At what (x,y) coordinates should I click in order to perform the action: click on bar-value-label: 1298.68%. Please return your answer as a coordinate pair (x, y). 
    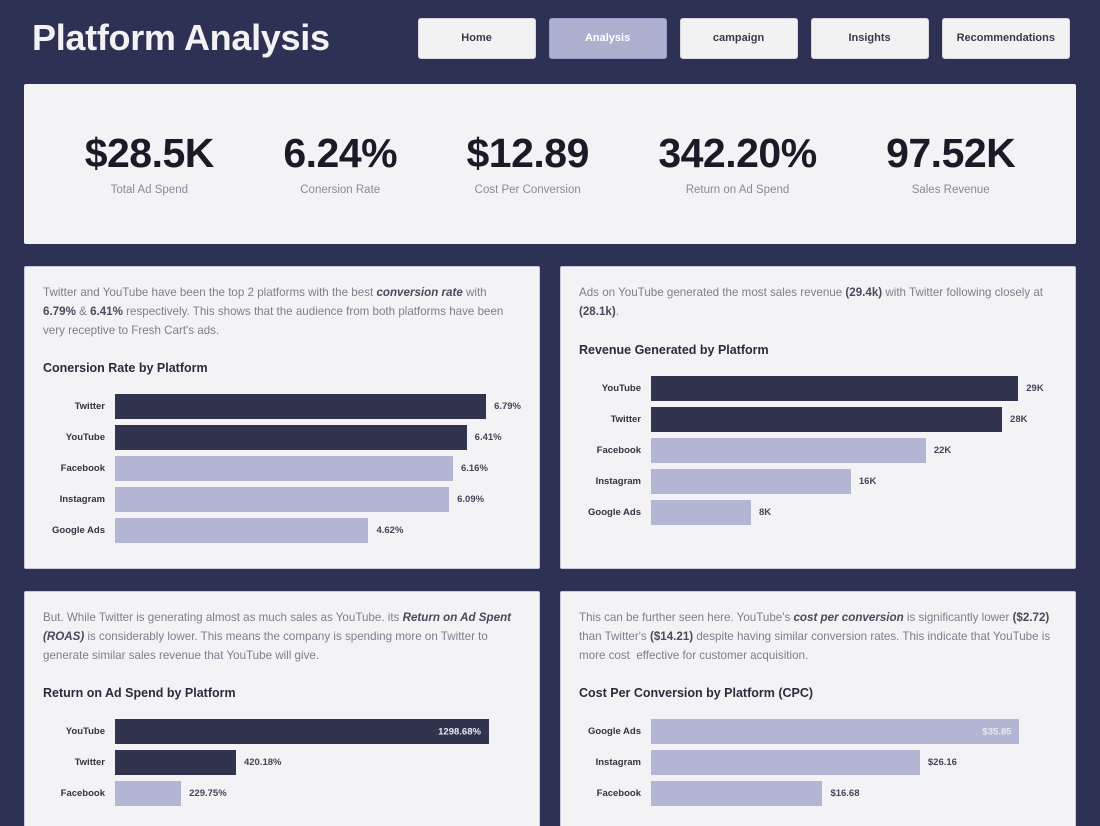
    Looking at the image, I should click on (459, 732).